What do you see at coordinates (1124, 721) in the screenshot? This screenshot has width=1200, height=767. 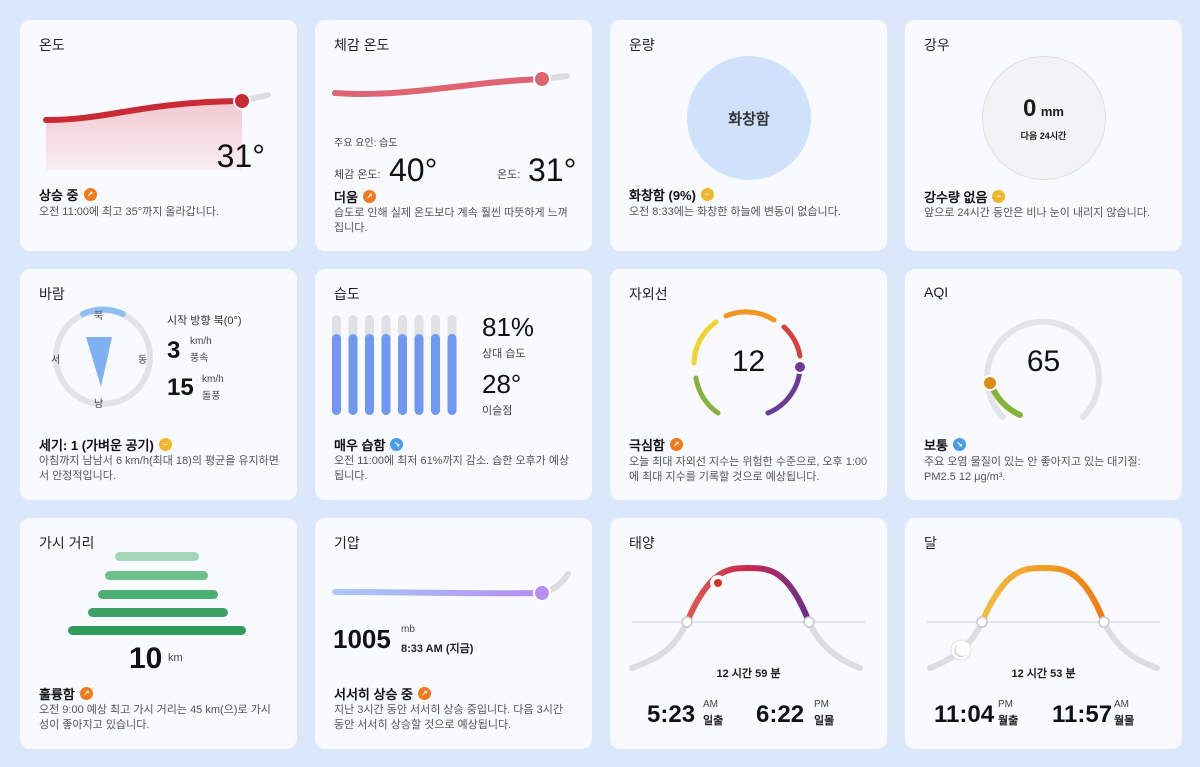 I see `moonset-label: 월몰` at bounding box center [1124, 721].